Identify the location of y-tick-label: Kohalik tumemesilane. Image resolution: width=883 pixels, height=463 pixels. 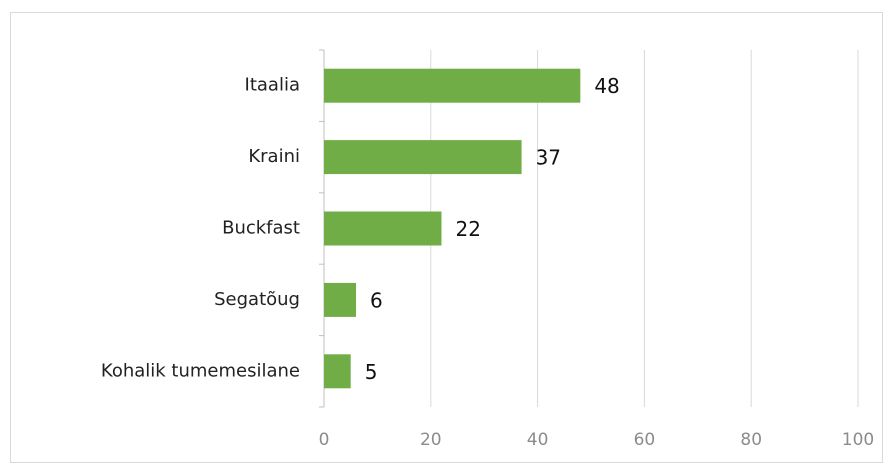
(200, 370).